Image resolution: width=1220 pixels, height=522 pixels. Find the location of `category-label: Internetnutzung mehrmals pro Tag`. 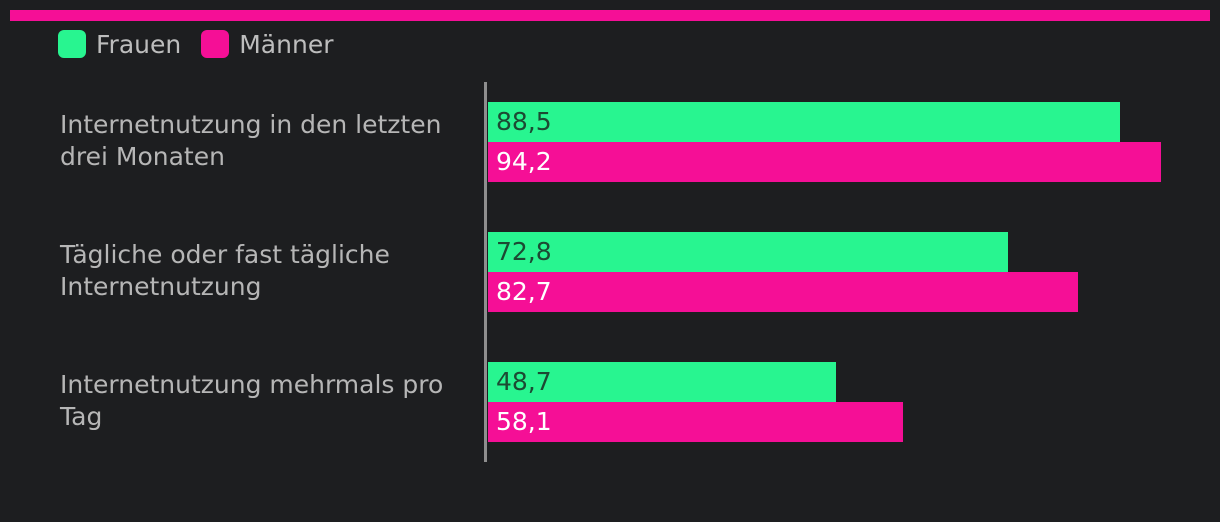

category-label: Internetnutzung mehrmals pro Tag is located at coordinates (252, 400).